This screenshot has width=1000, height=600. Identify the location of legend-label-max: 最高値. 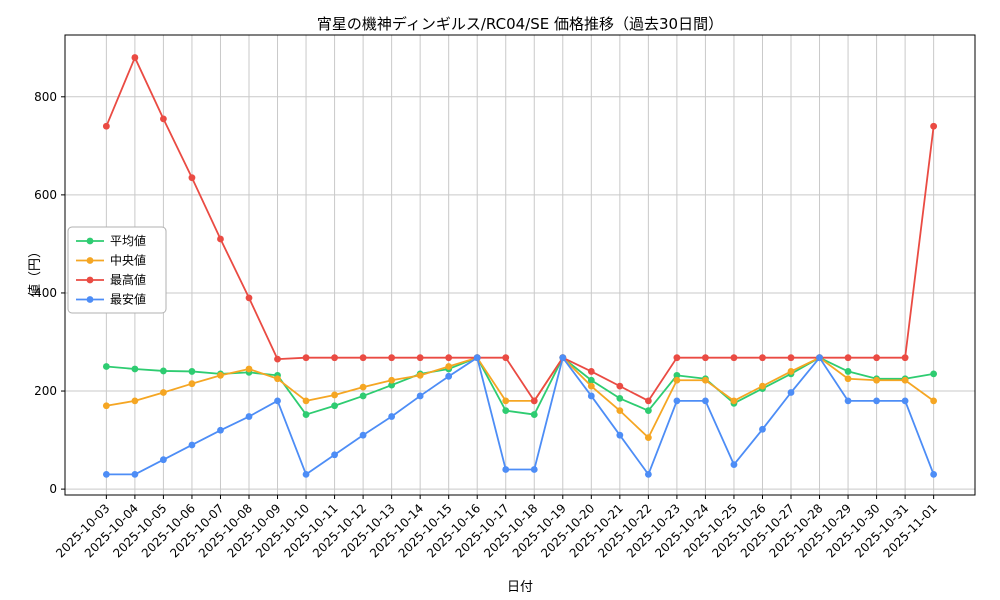
(128, 279).